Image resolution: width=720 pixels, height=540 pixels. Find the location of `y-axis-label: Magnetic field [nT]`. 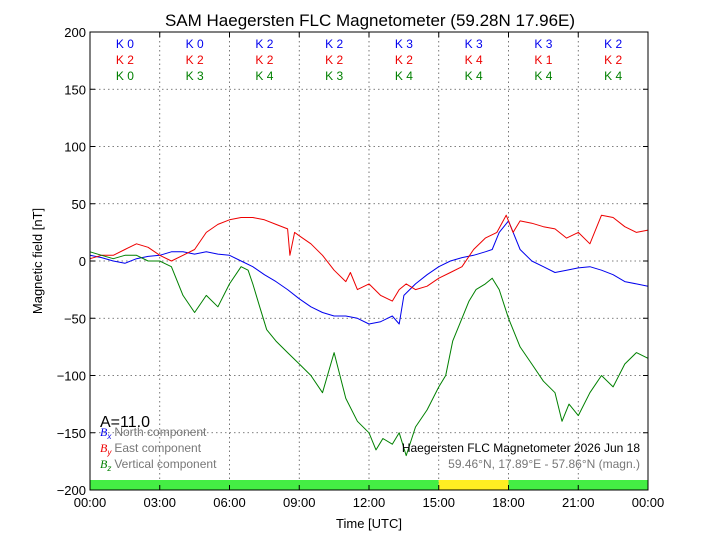

y-axis-label: Magnetic field [nT] is located at coordinates (37, 261).